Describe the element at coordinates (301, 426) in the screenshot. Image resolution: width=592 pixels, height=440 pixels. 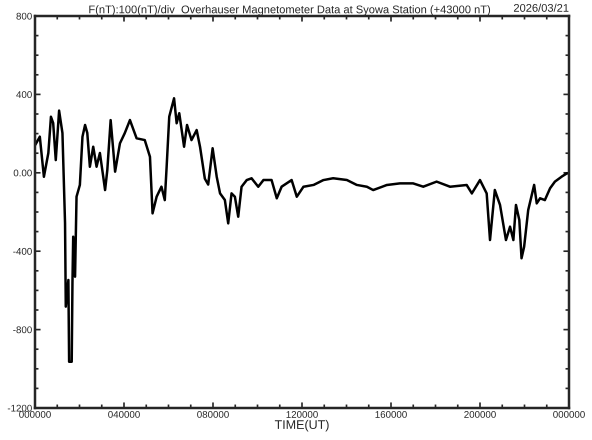
I see `x-axis-title: TIME(UT)` at that location.